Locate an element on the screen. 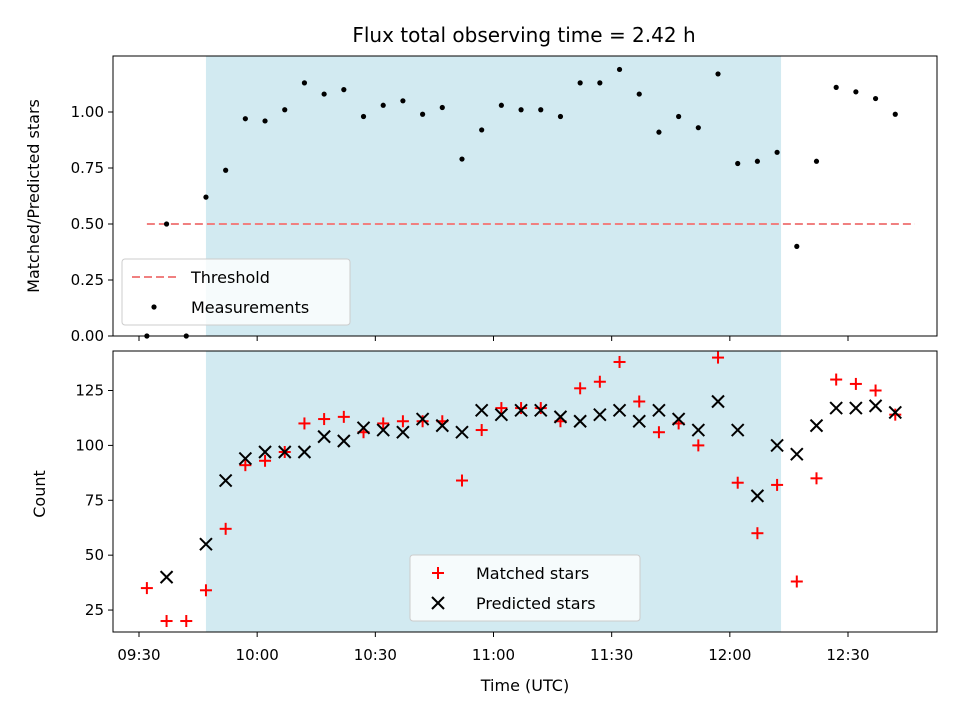 The width and height of the screenshot is (960, 720). bottom-legend-box is located at coordinates (525, 588).